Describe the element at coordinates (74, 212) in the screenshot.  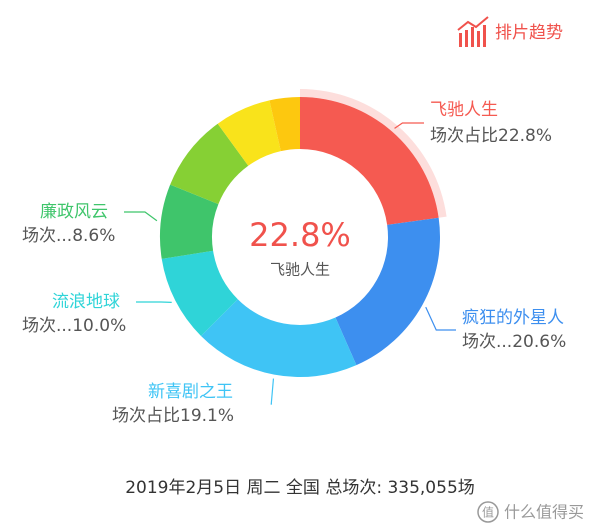
I see `slice-name: 廉政风云` at that location.